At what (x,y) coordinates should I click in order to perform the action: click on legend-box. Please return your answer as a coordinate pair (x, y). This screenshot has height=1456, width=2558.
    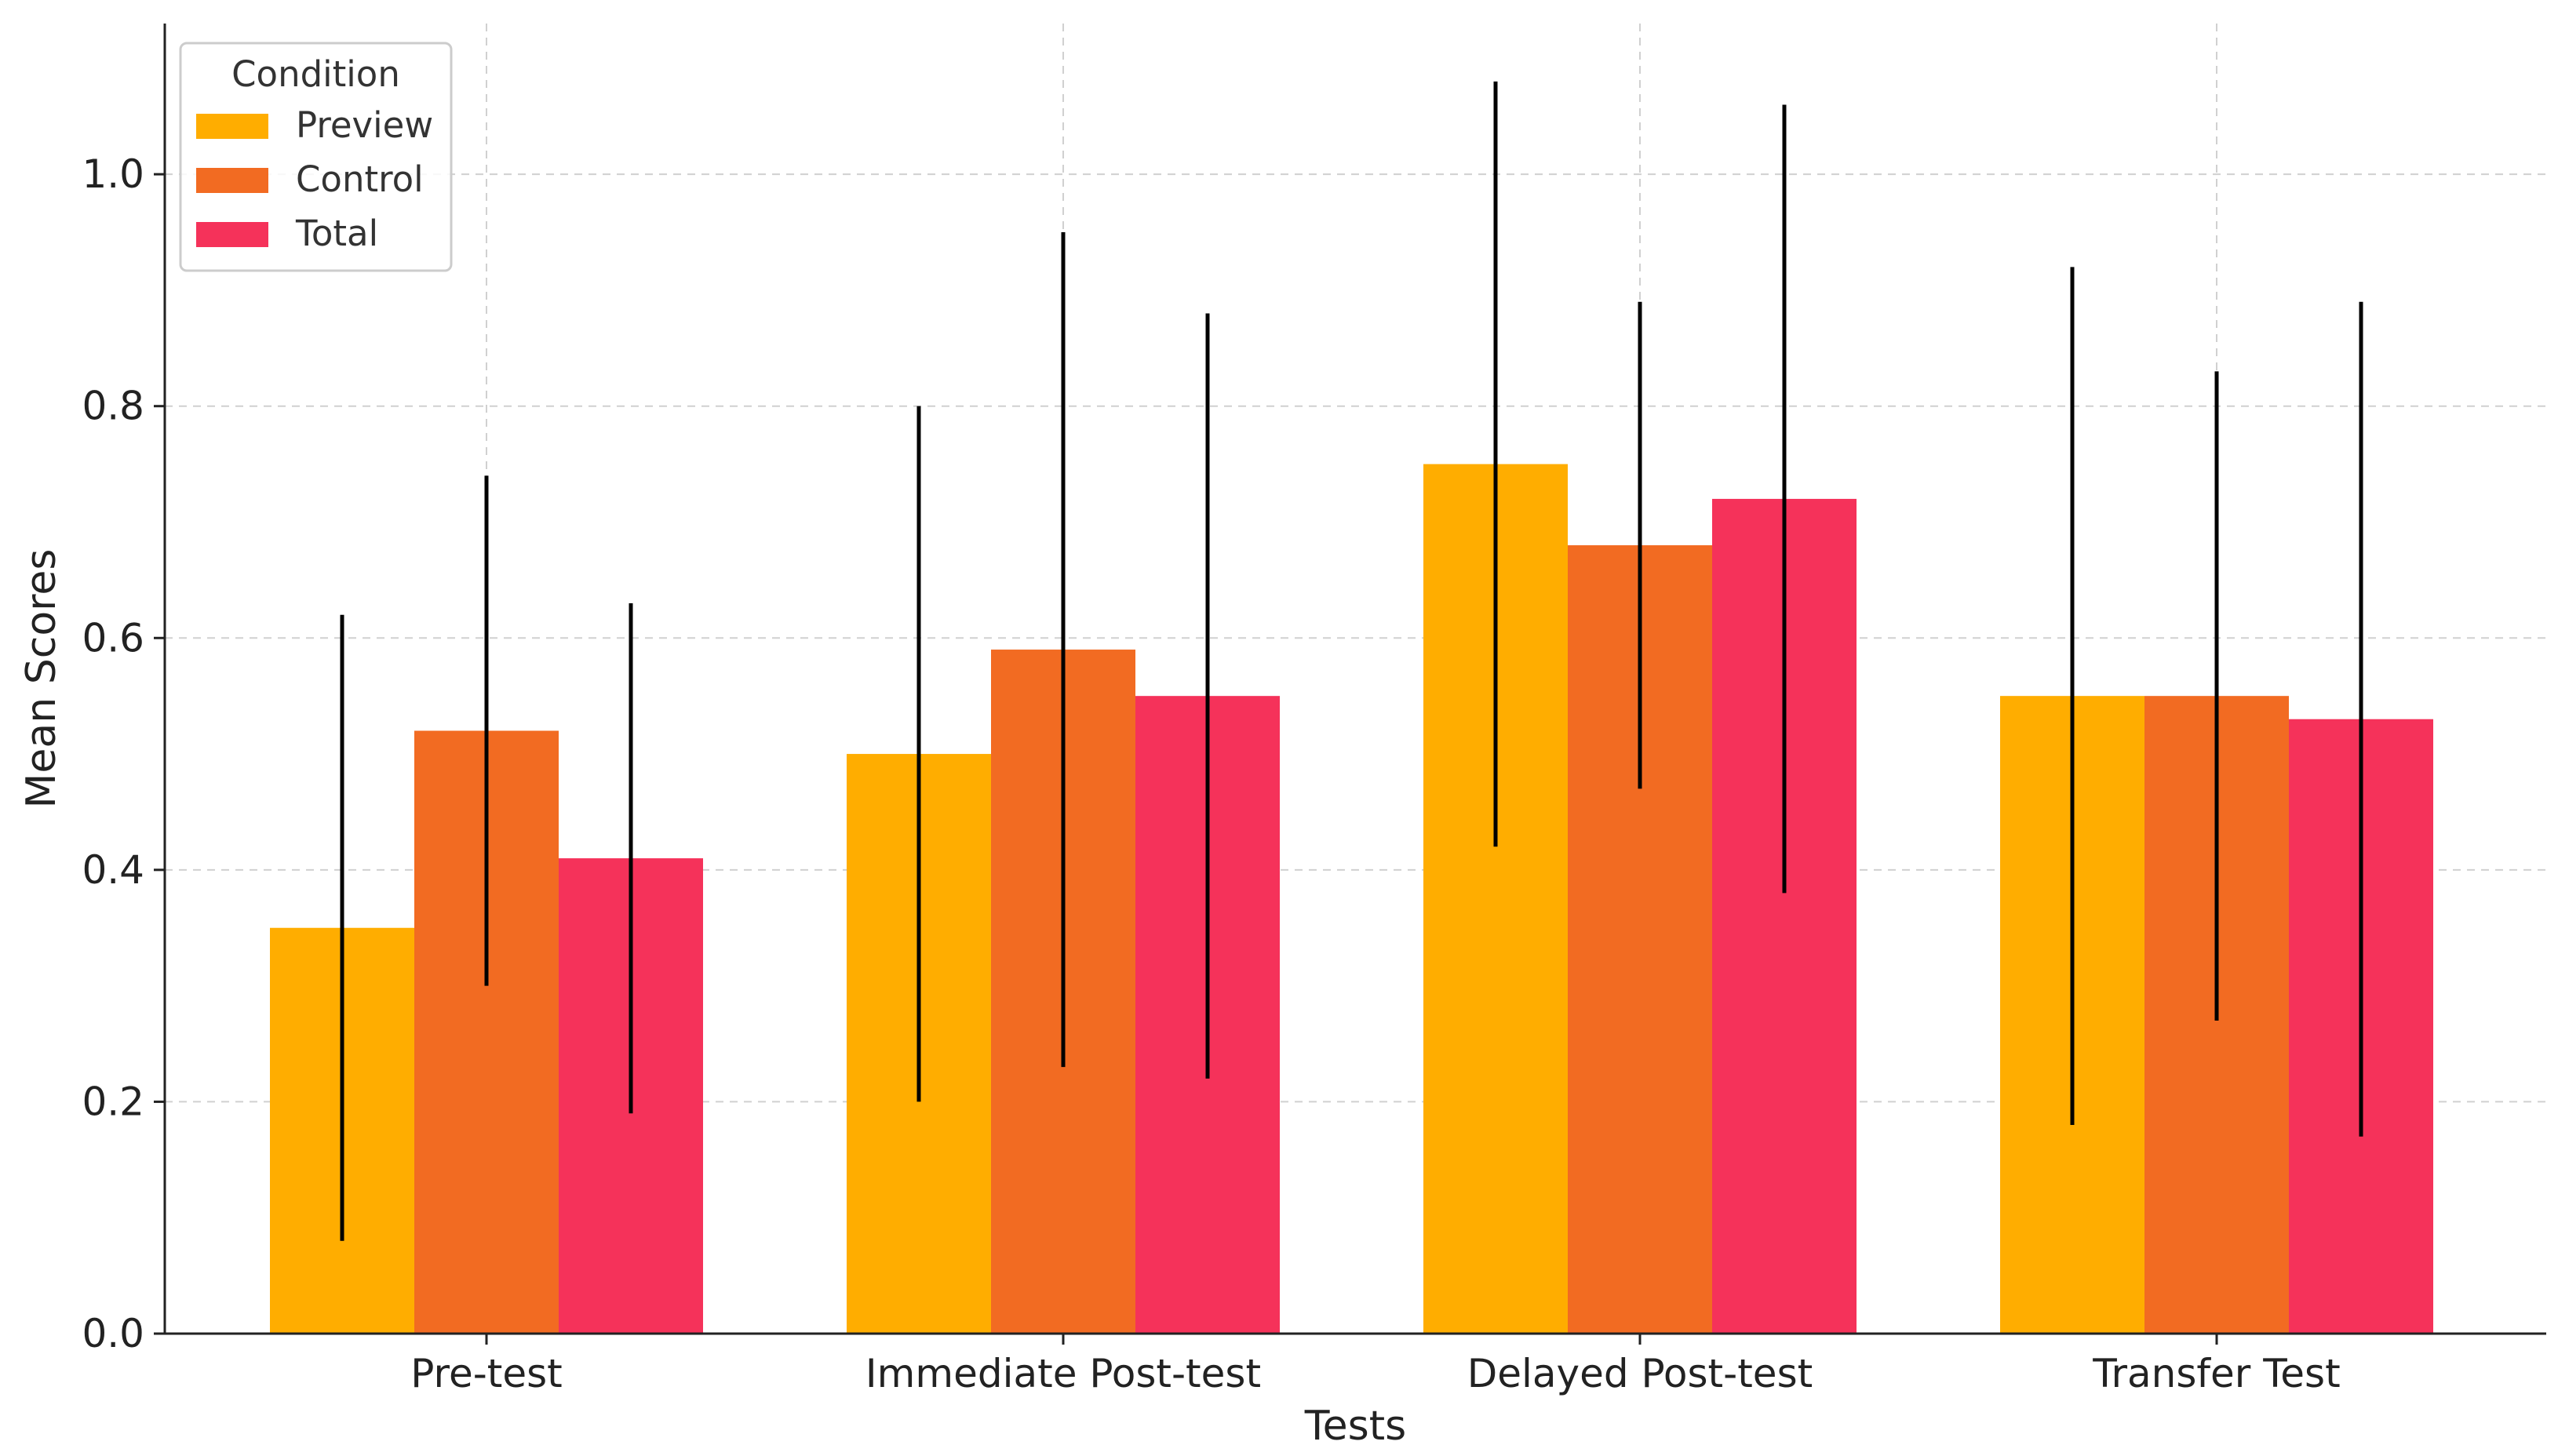
    Looking at the image, I should click on (316, 157).